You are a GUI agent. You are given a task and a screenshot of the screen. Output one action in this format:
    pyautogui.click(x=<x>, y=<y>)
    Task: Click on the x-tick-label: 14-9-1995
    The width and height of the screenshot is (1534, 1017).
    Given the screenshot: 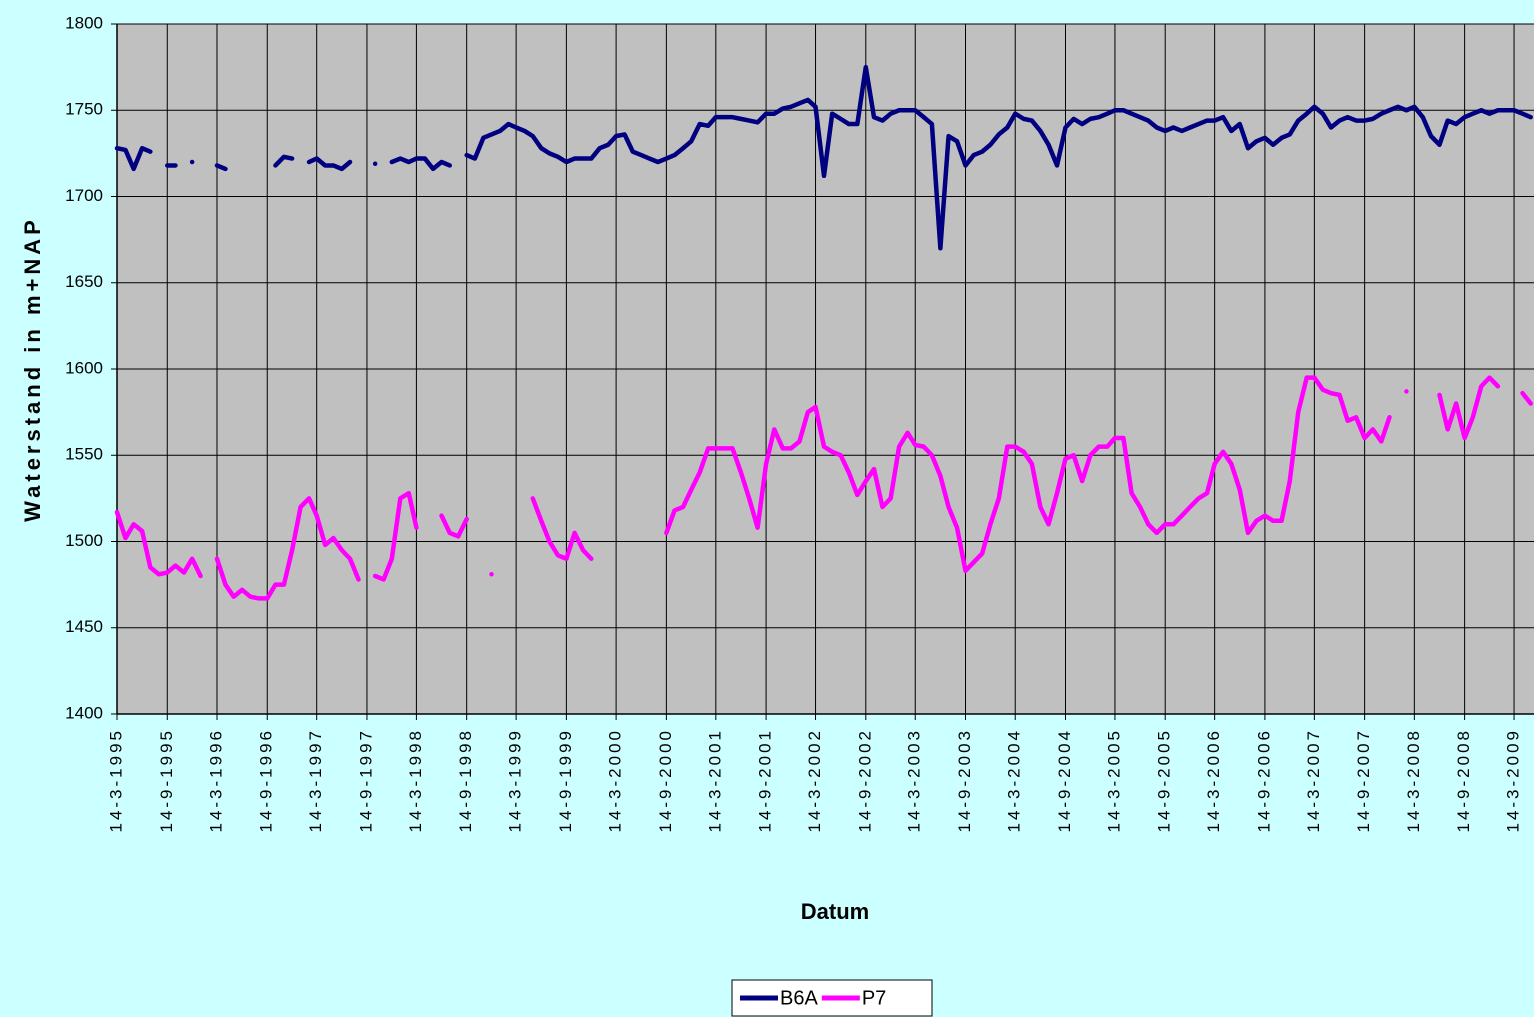 What is the action you would take?
    pyautogui.click(x=166, y=780)
    